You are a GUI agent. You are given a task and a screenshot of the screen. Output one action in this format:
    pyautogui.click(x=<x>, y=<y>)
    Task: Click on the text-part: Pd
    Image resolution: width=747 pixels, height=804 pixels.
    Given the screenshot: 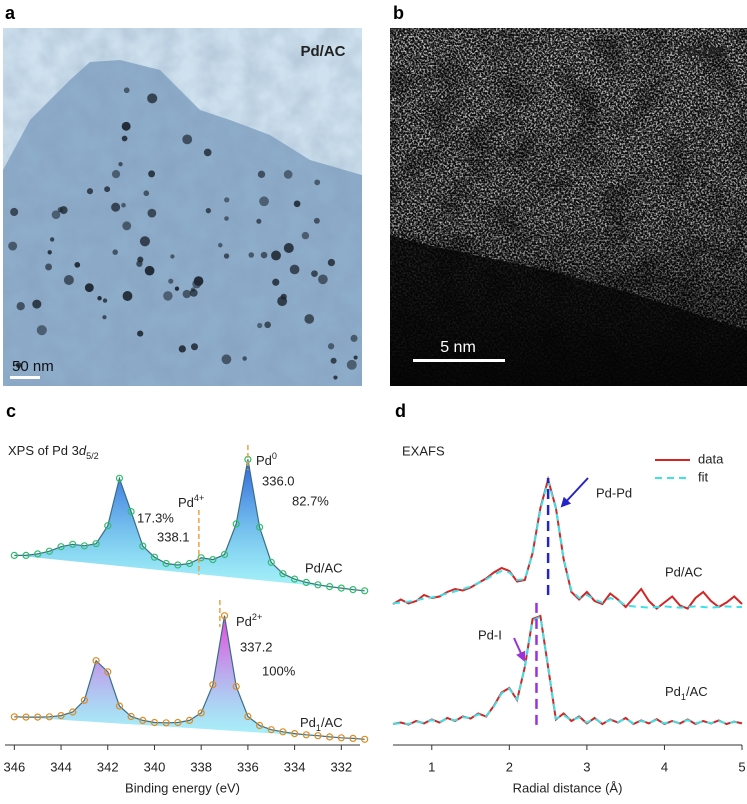 What is the action you would take?
    pyautogui.click(x=186, y=502)
    